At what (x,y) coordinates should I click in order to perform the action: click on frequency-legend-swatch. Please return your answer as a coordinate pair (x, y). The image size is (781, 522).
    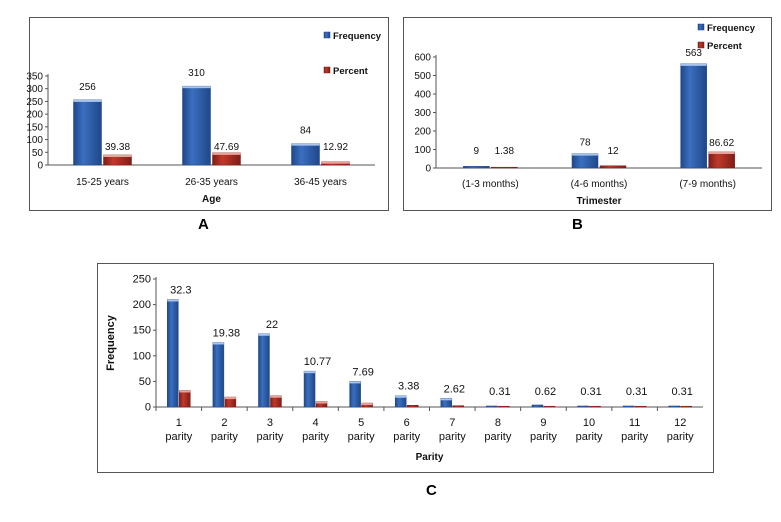
    Looking at the image, I should click on (701, 27).